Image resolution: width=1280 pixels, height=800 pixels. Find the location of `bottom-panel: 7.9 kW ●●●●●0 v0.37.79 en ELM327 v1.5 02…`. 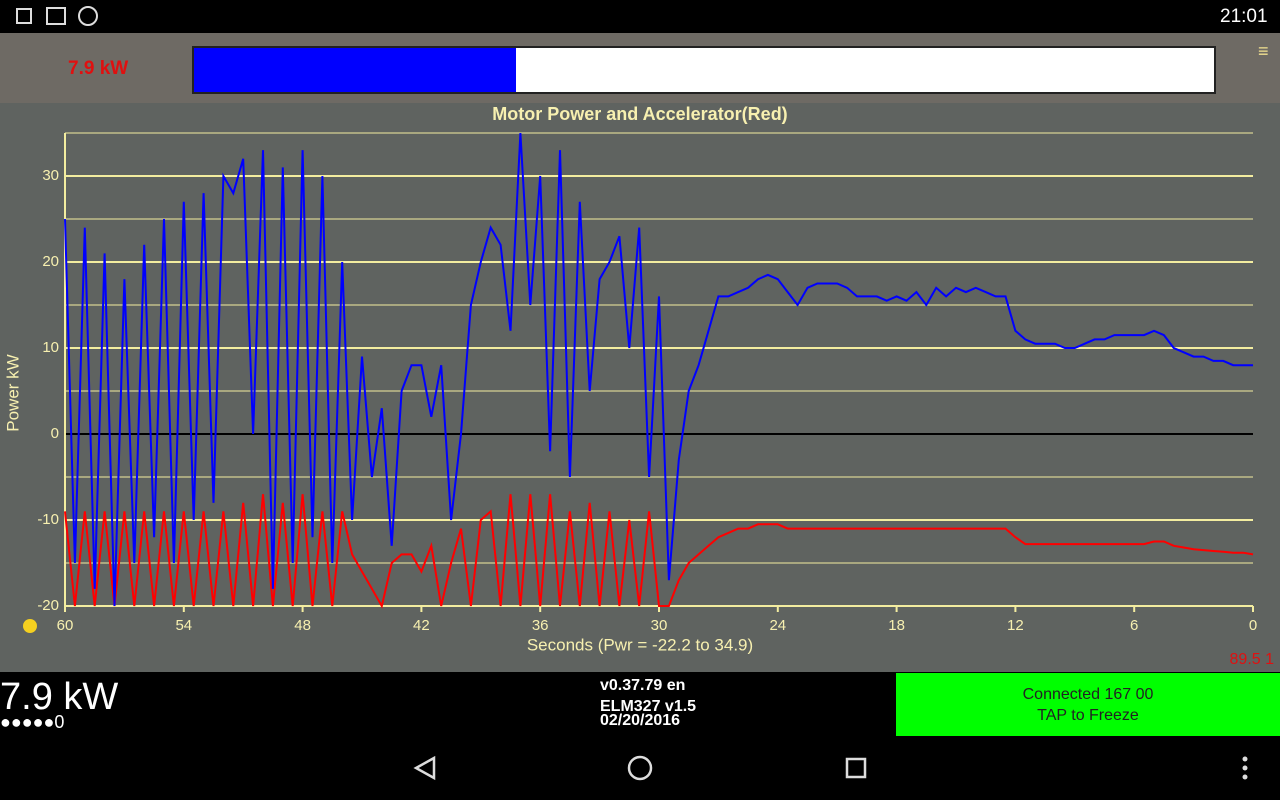

bottom-panel: 7.9 kW ●●●●●0 v0.37.79 en ELM327 v1.5 02… is located at coordinates (640, 705).